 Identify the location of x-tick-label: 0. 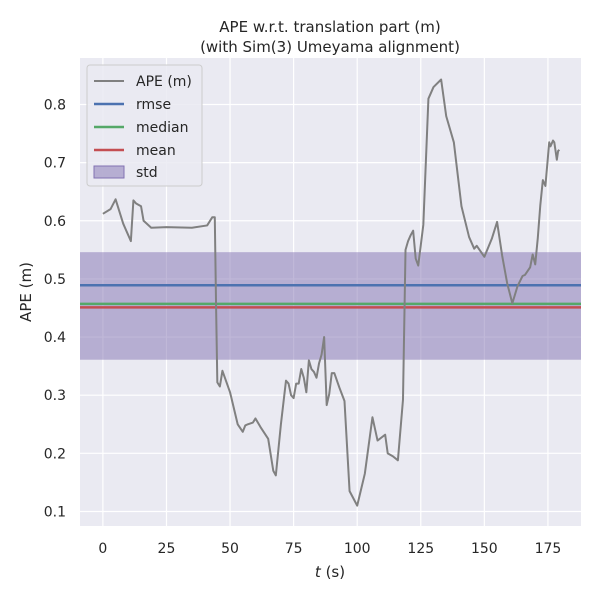
(102, 549).